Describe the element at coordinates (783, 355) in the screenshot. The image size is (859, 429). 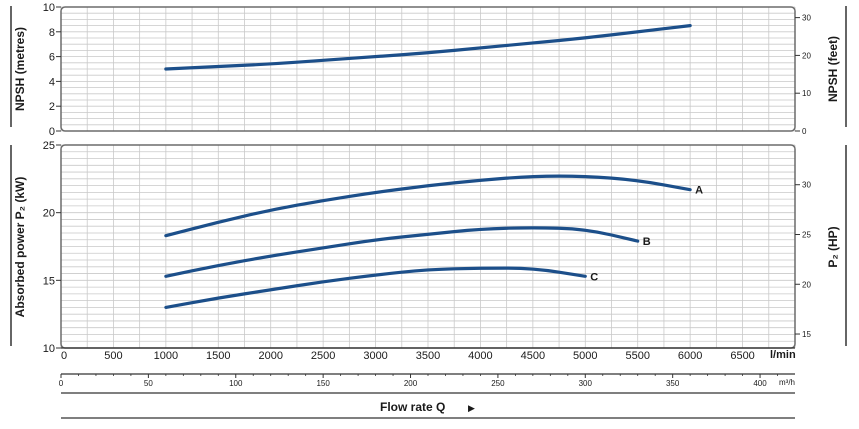
I see `lmin-unit-label: l/min` at that location.